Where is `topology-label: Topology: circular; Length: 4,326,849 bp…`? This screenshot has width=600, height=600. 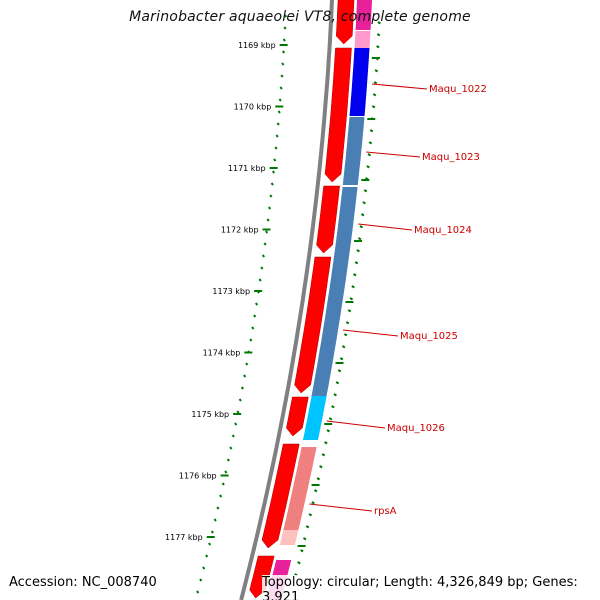 topology-label: Topology: circular; Length: 4,326,849 bp… is located at coordinates (431, 587).